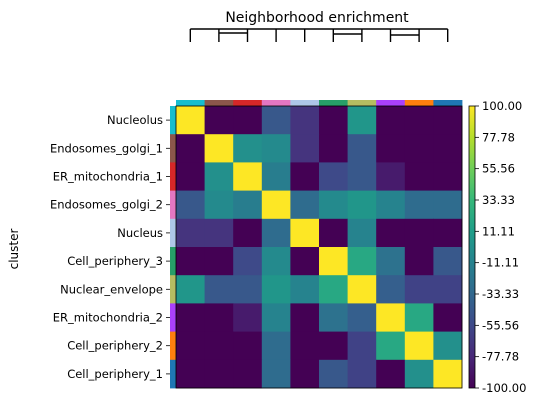 The image size is (542, 408). What do you see at coordinates (500, 357) in the screenshot?
I see `colorbar-tick-label: -77.78` at bounding box center [500, 357].